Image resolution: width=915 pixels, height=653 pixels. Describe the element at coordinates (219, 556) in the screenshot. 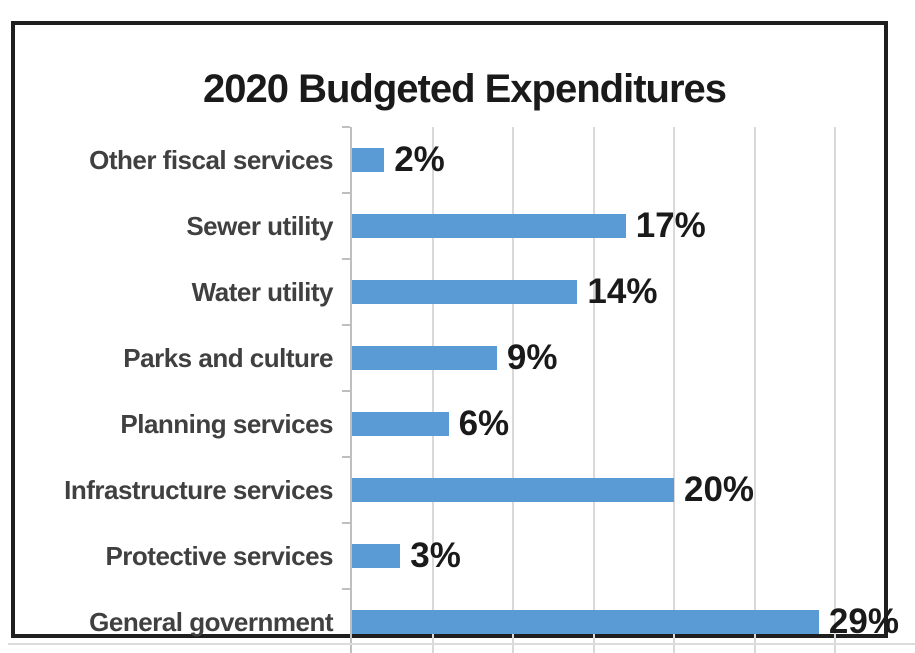

I see `category-label: Protective services` at that location.